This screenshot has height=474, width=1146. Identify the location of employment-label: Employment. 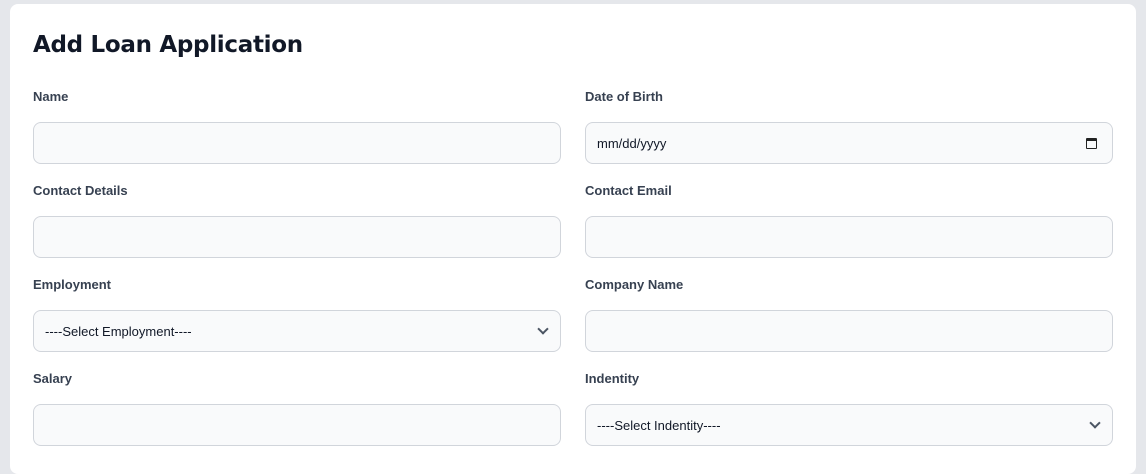
(72, 284).